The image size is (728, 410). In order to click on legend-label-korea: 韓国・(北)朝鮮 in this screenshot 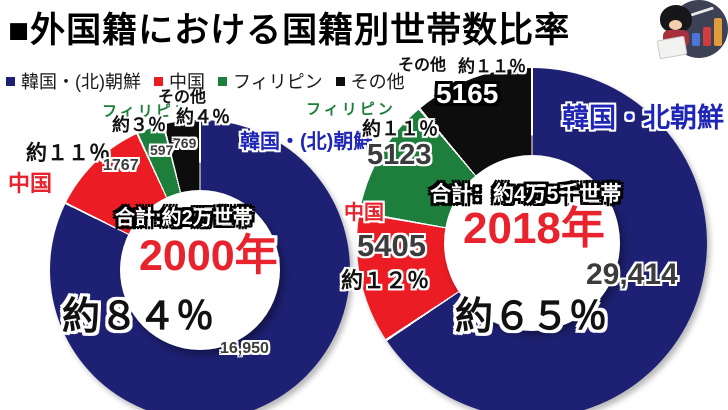, I will do `click(81, 82)`.